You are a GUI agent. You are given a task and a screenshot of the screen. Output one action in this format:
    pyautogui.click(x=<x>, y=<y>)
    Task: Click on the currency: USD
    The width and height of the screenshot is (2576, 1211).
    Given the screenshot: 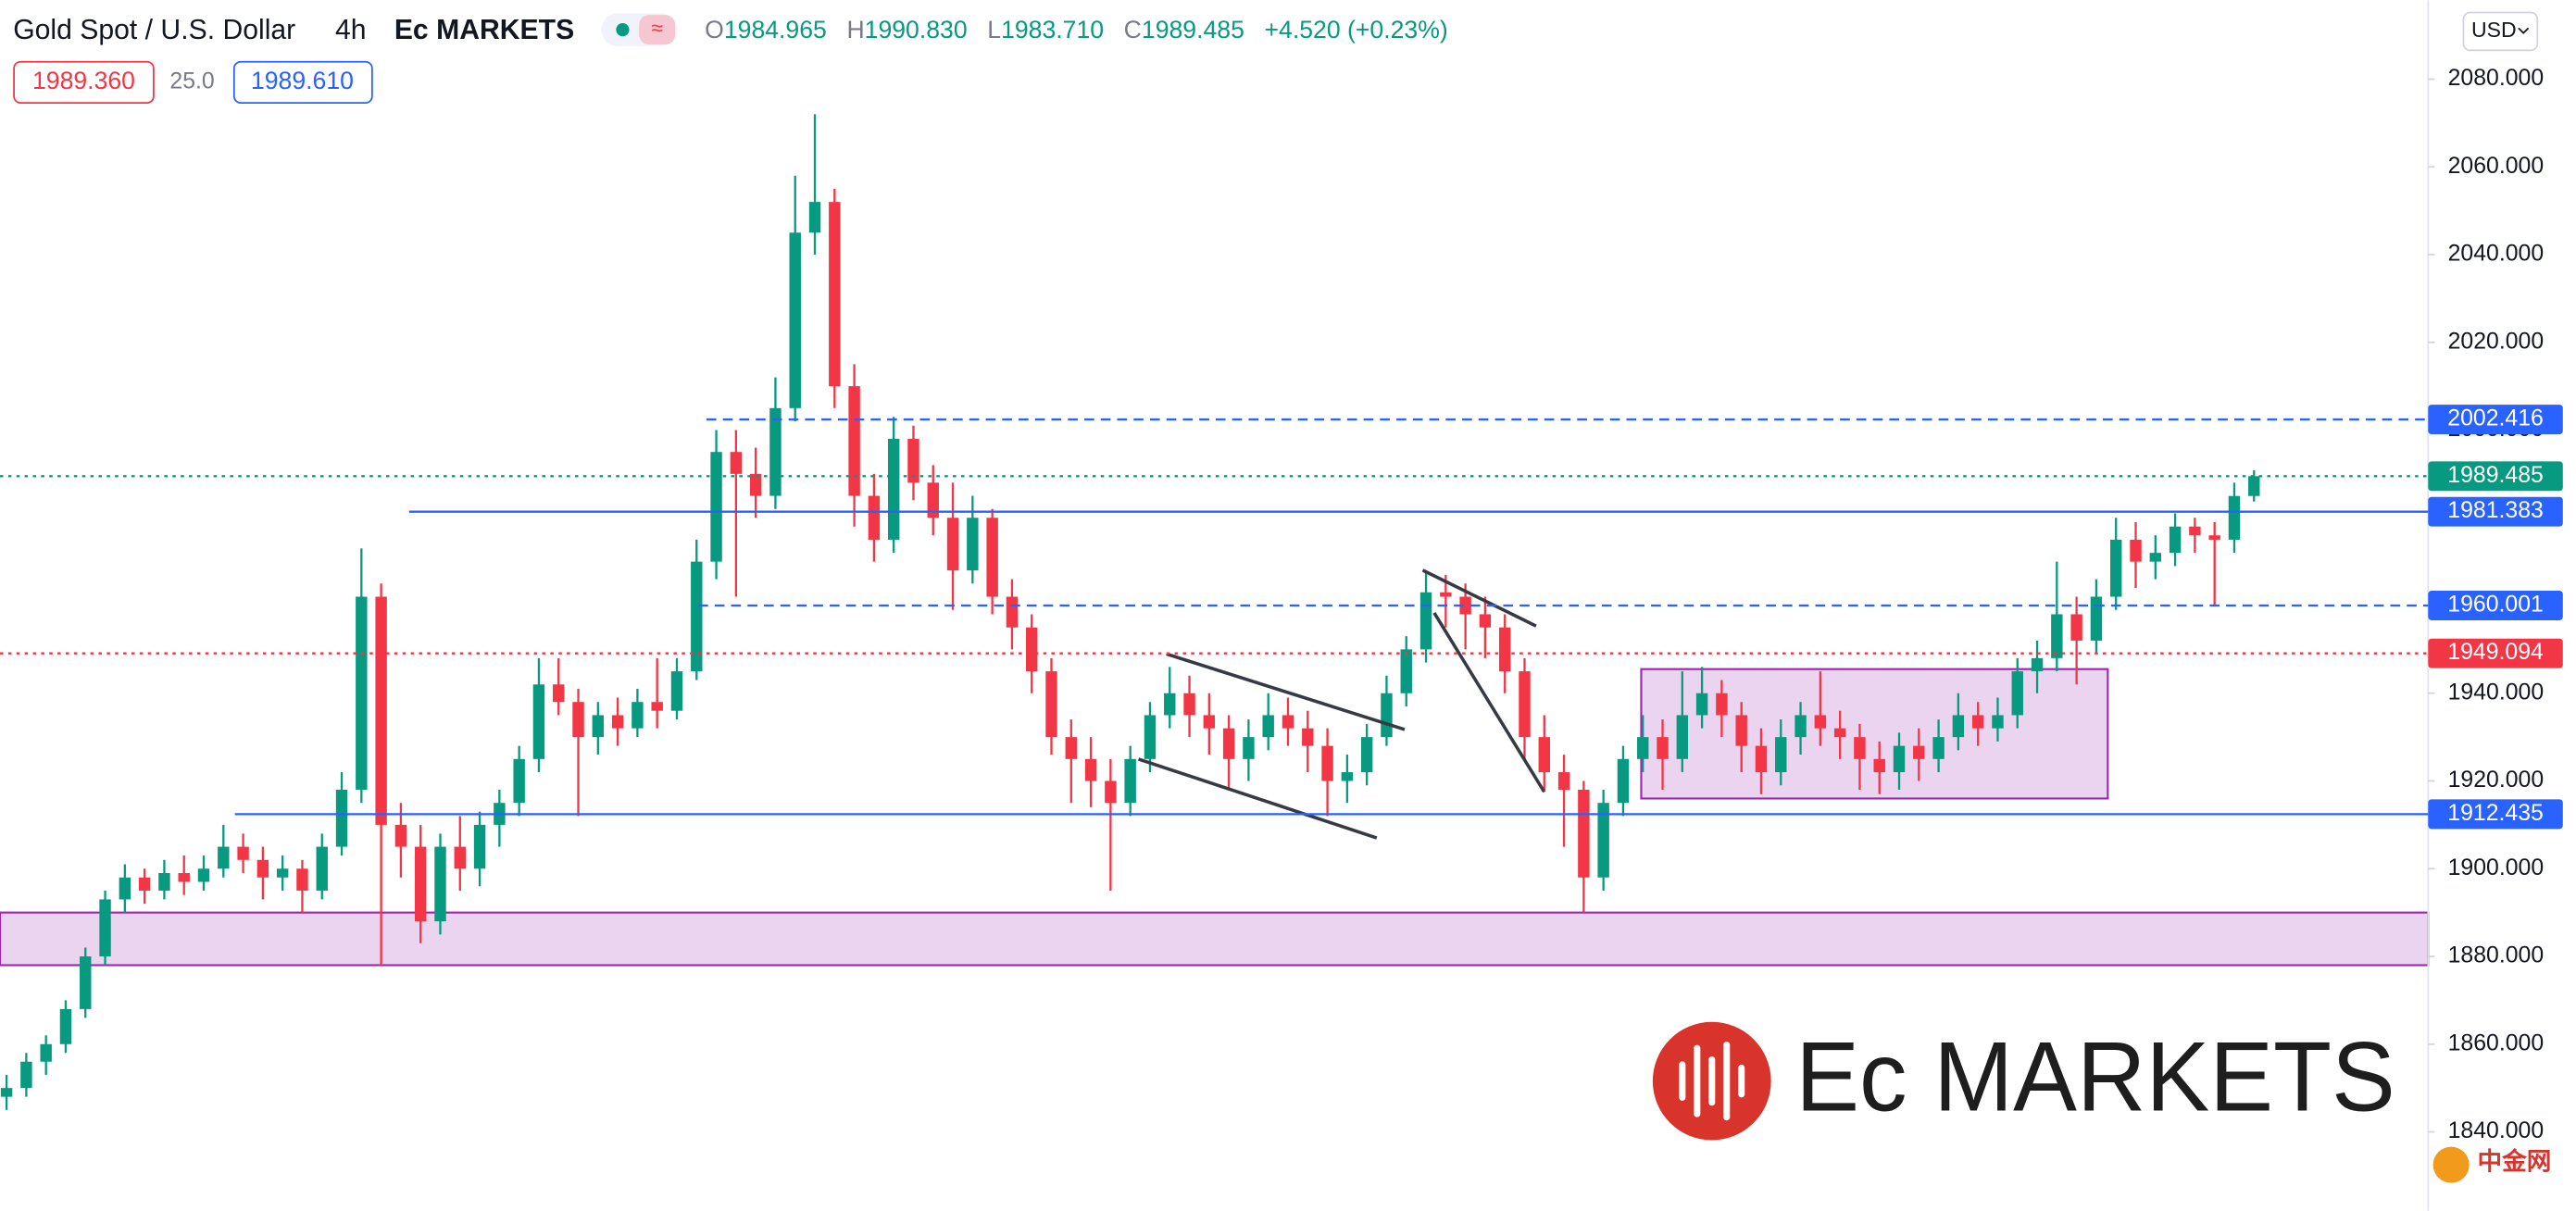 What is the action you would take?
    pyautogui.click(x=2494, y=30)
    